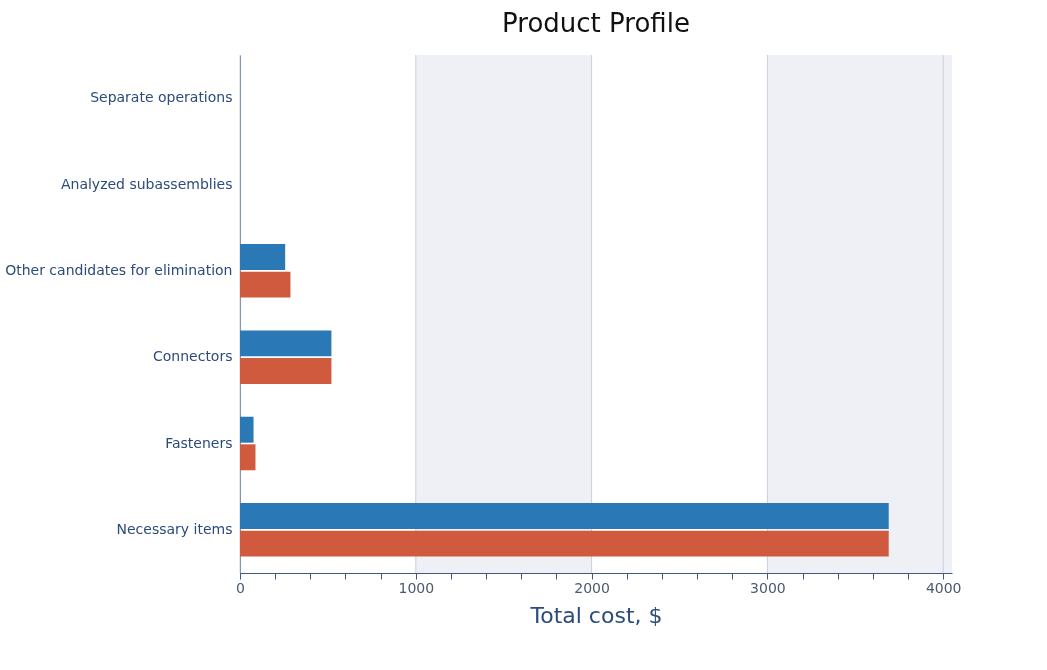 Image resolution: width=1047 pixels, height=670 pixels. Describe the element at coordinates (161, 97) in the screenshot. I see `y-tick-label: Separate operations` at that location.